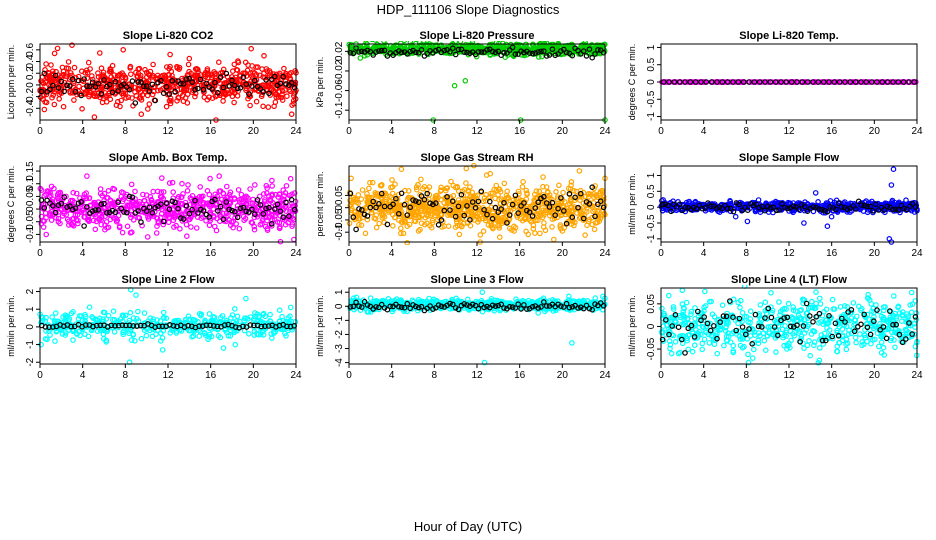 This screenshot has height=540, width=936. I want to click on x-tick-label: 8, so click(747, 253).